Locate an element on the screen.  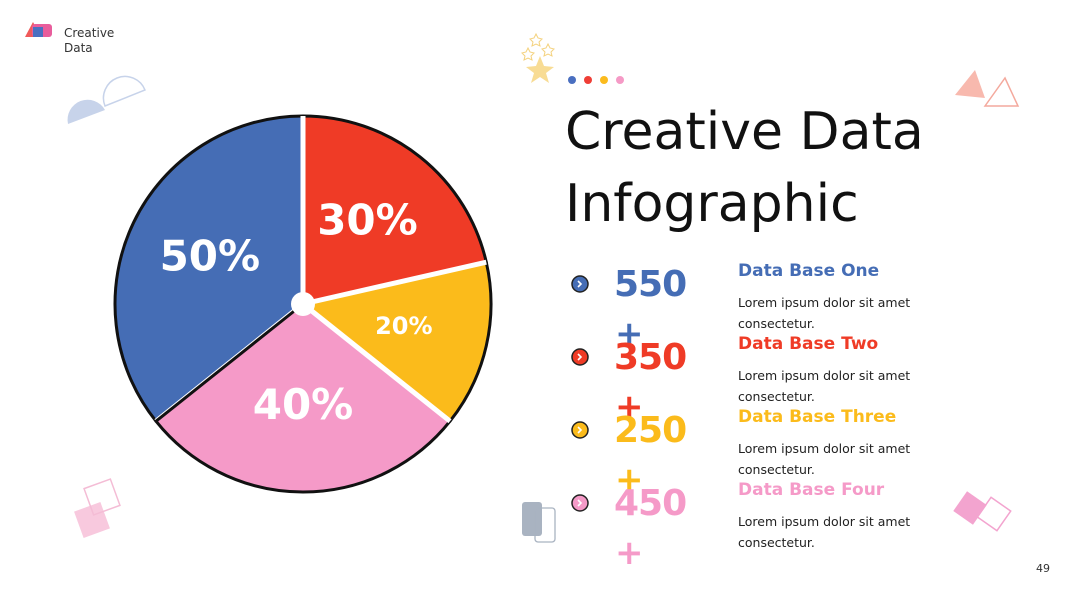
slice-label: 20% is located at coordinates (403, 326).